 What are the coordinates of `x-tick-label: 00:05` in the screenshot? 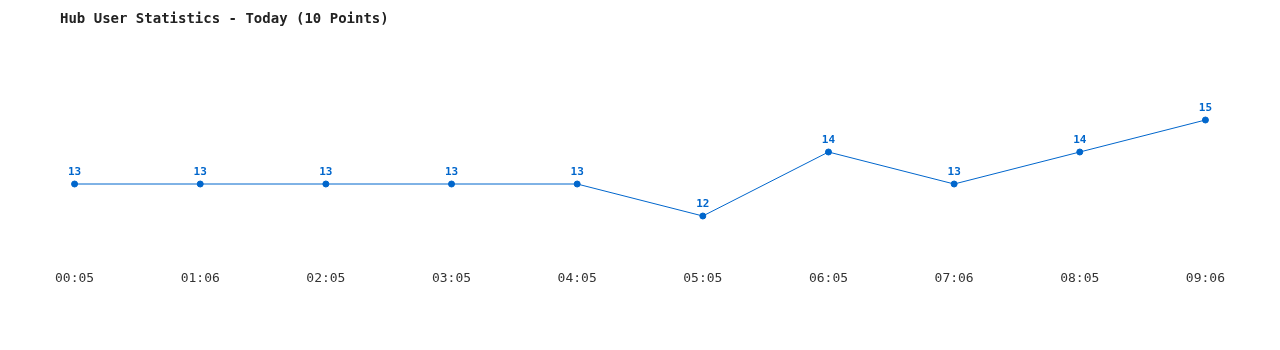 It's located at (75, 278).